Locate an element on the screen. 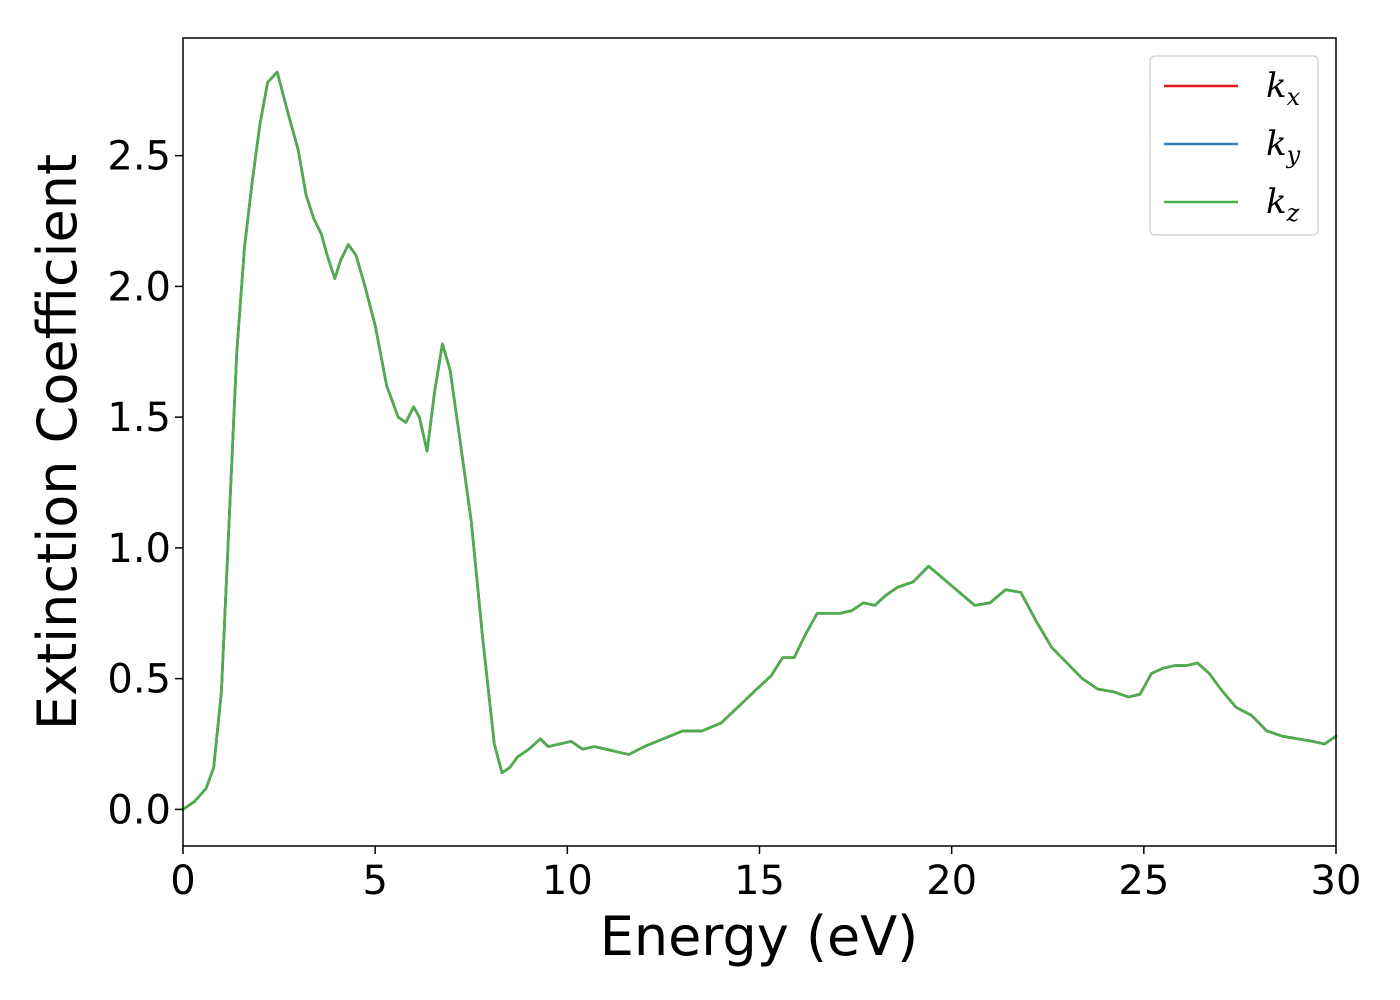 The width and height of the screenshot is (1400, 1000). y-tick-label: 1.5 is located at coordinates (139, 418).